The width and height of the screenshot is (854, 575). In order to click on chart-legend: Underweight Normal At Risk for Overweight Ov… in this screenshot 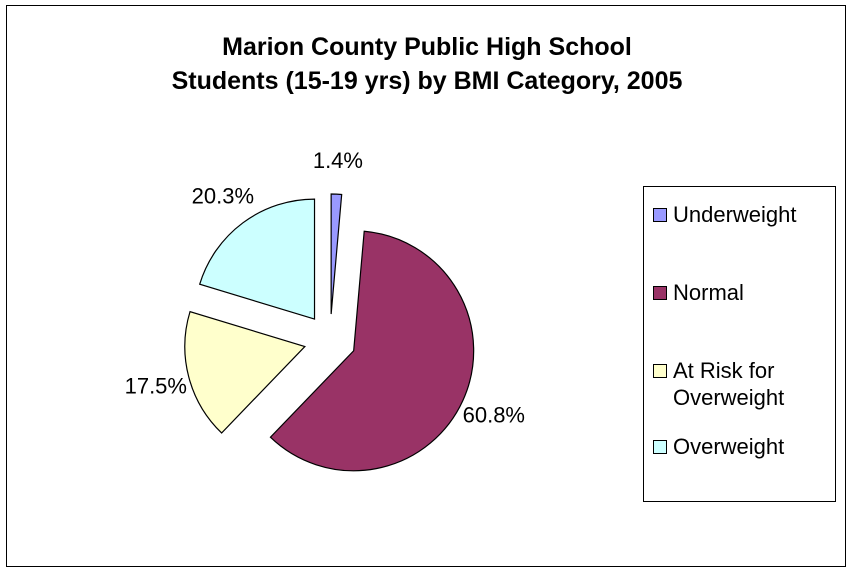, I will do `click(739, 344)`.